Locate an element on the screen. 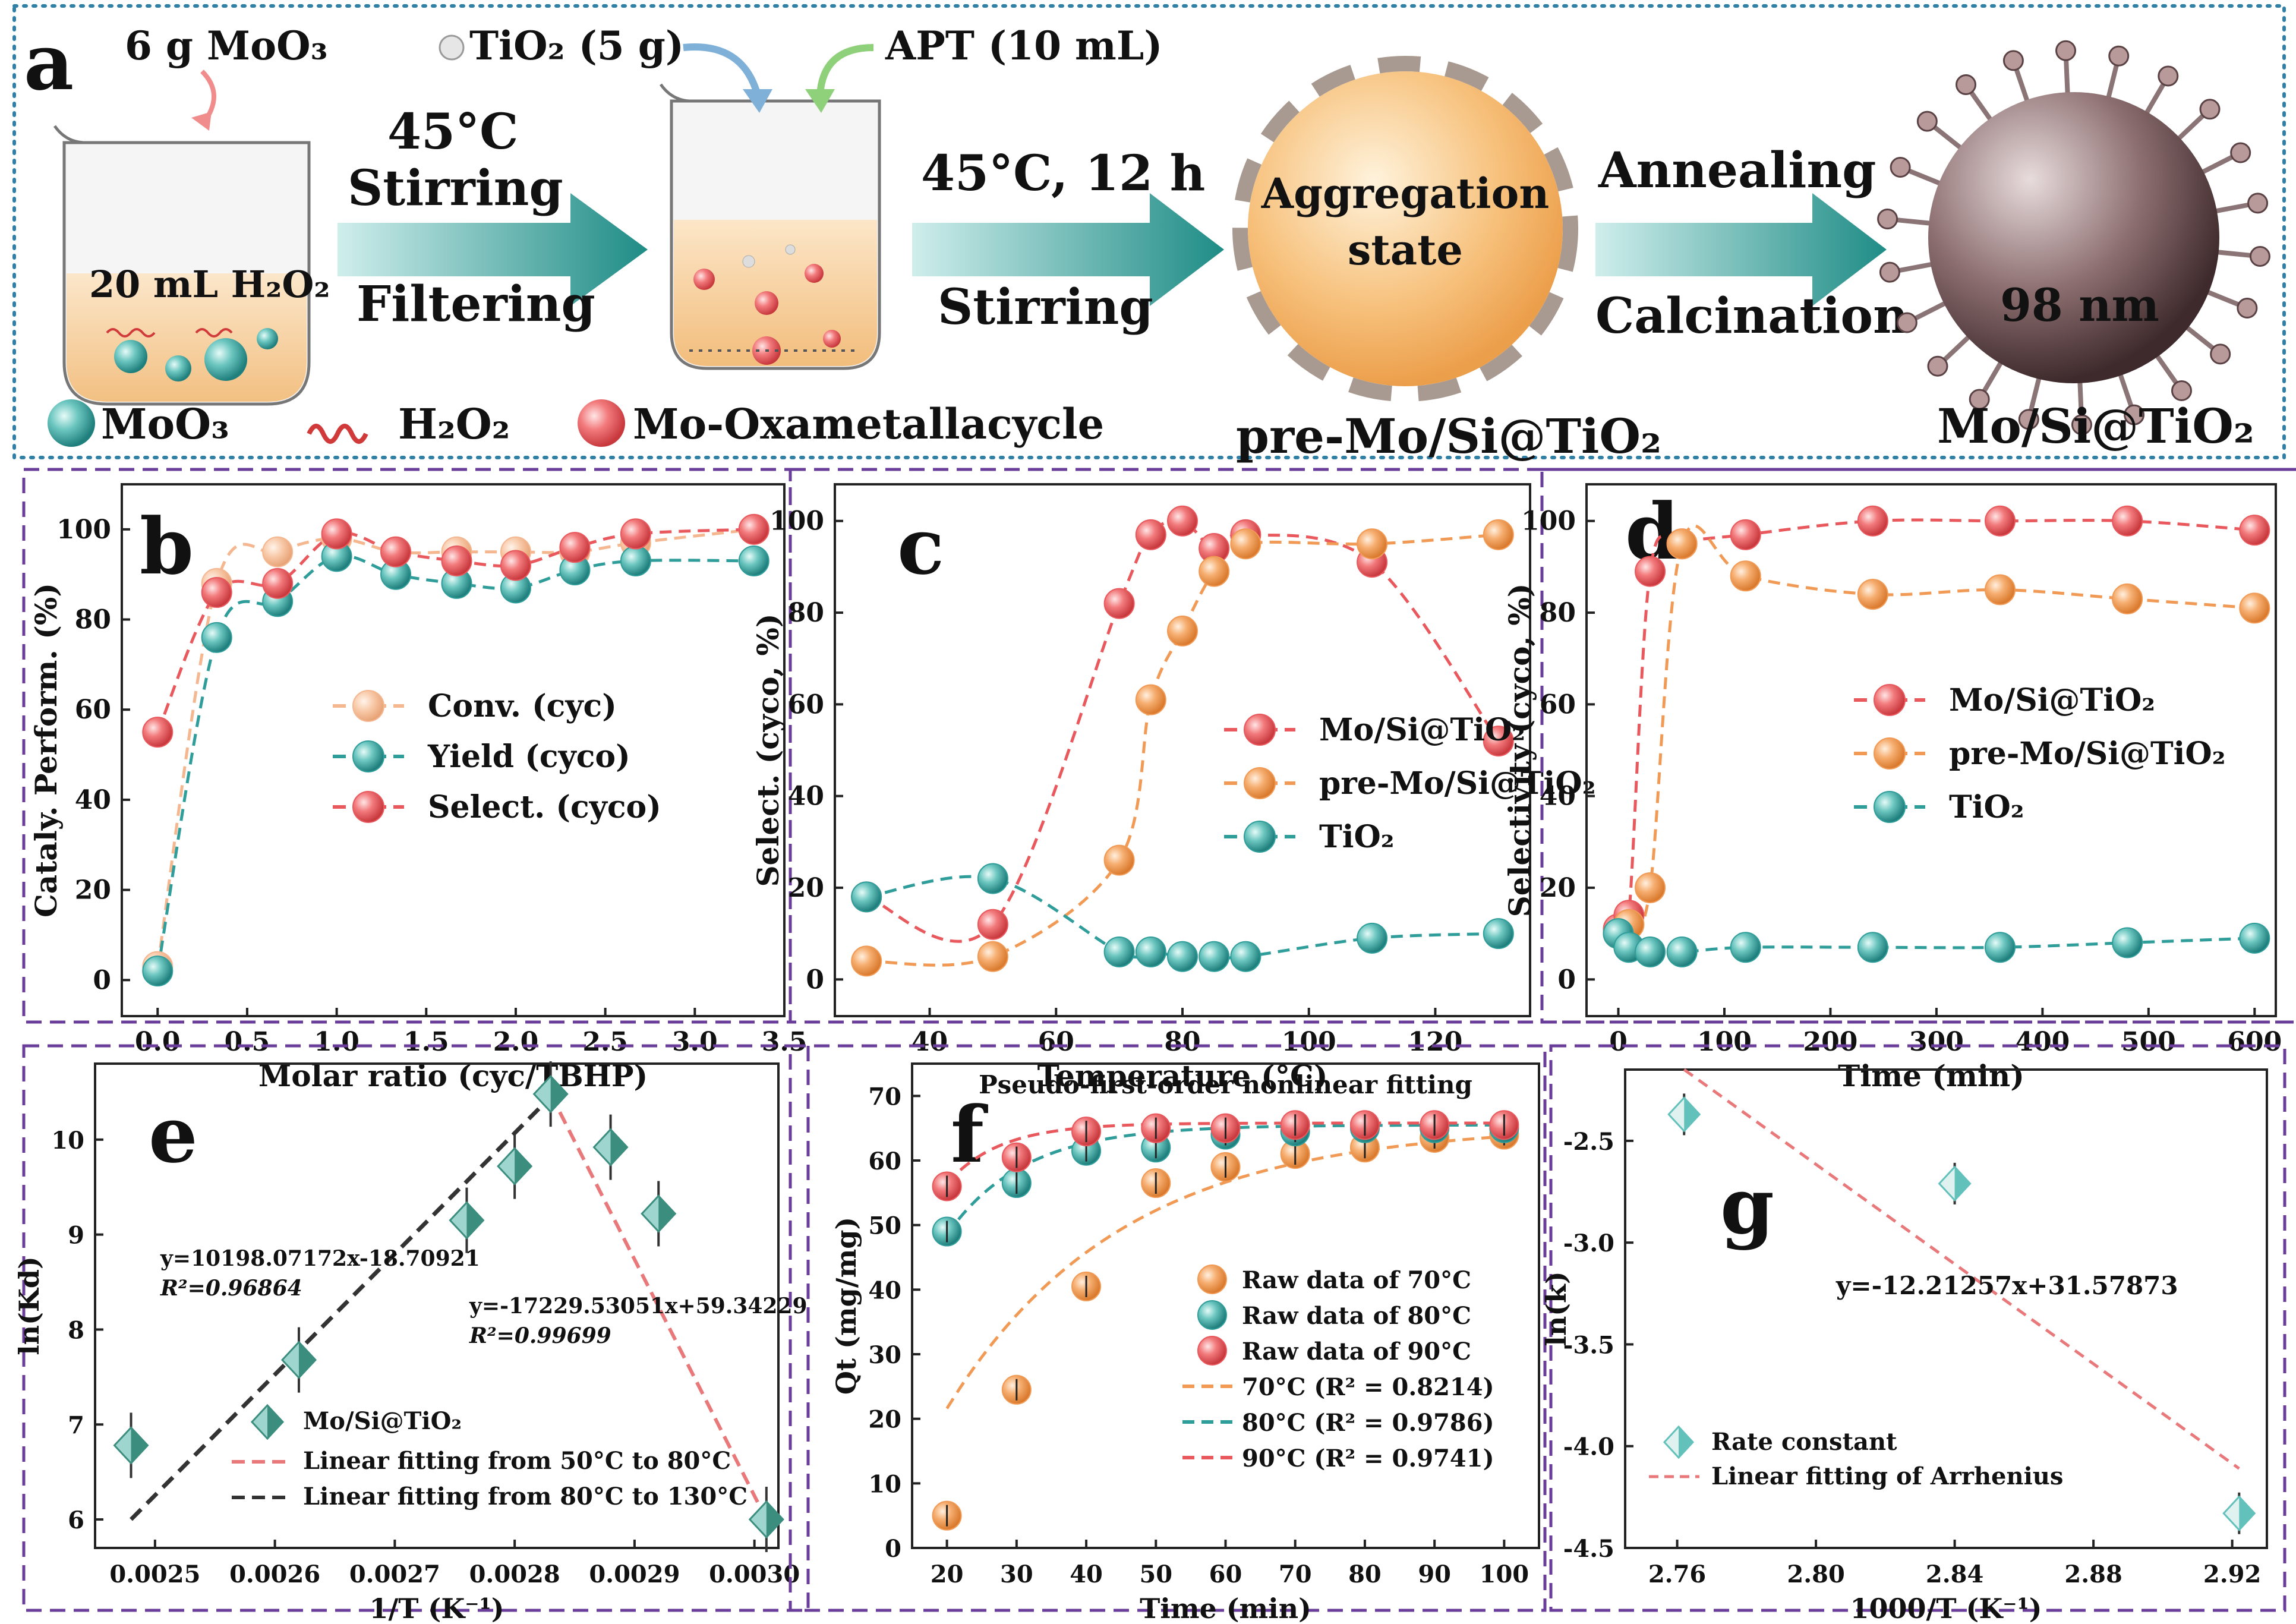 This screenshot has height=1624, width=2296. x-tick-label-d: 100 is located at coordinates (1724, 1042).